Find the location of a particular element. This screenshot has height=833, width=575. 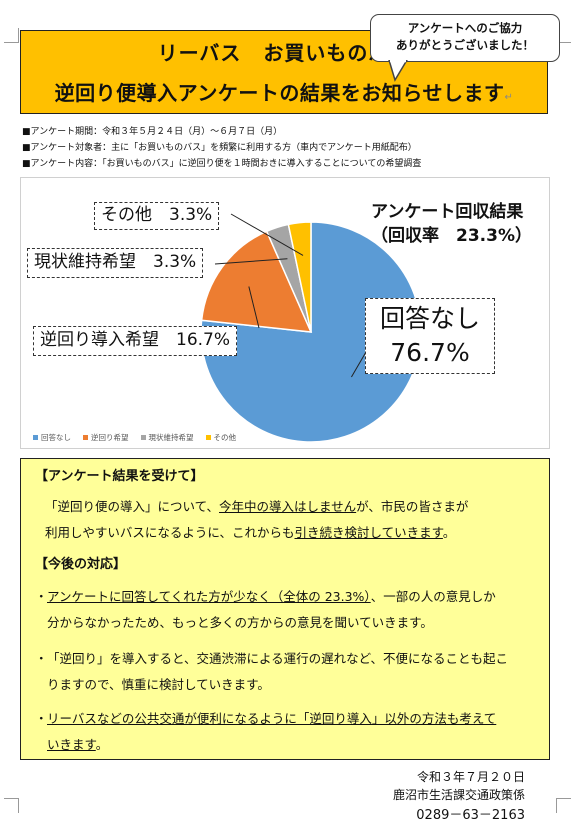

survey-period: ■アンケート期間：令和３年５月２４日（月）～６月７日（月） is located at coordinates (152, 132).